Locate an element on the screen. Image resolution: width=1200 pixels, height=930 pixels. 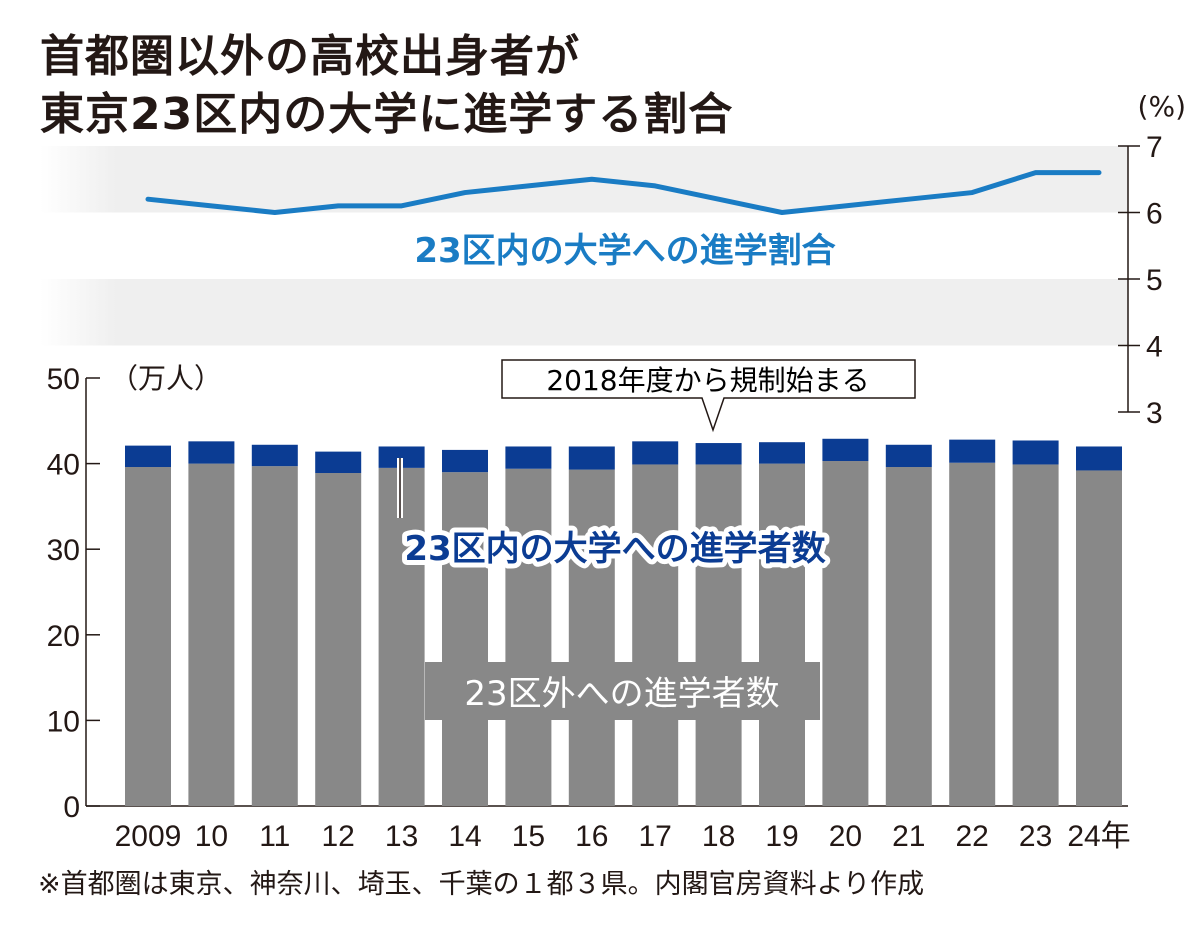
line-ytick-label: 6 is located at coordinates (1154, 214).